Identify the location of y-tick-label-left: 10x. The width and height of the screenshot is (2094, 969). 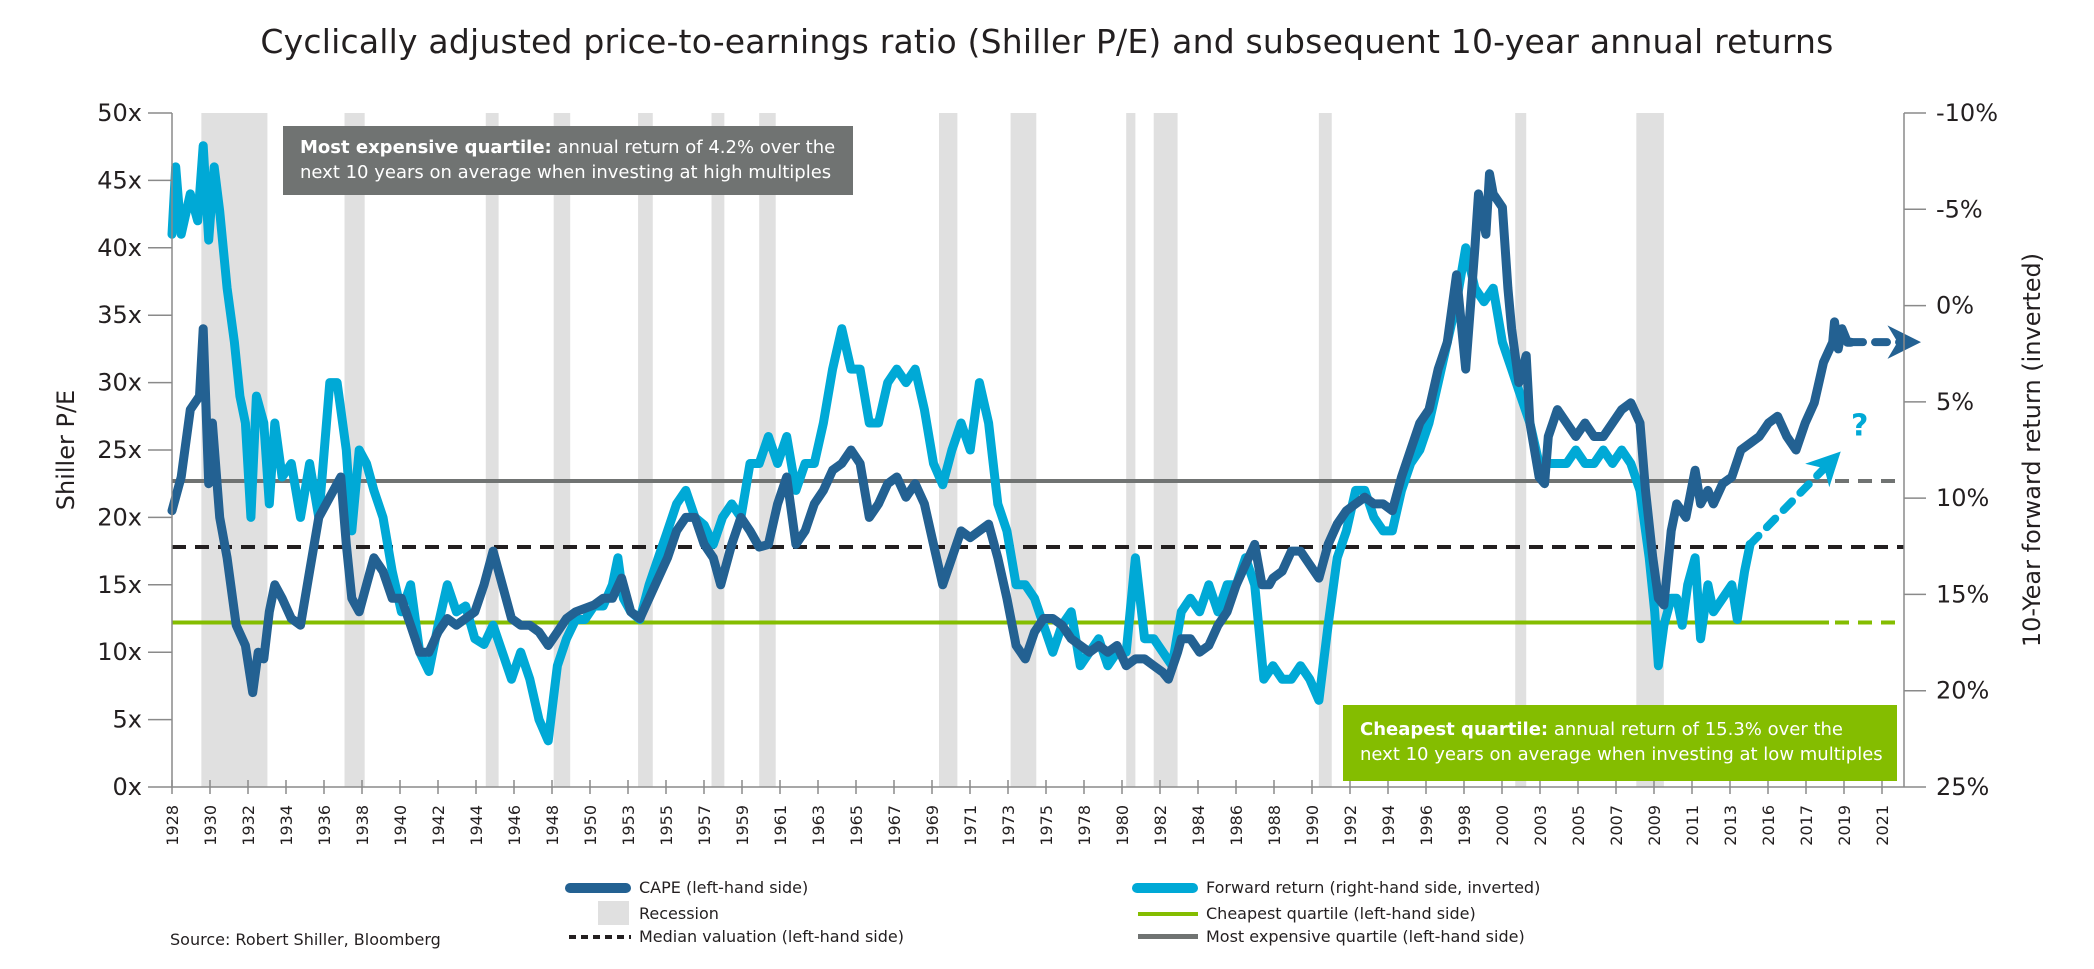
(119, 652).